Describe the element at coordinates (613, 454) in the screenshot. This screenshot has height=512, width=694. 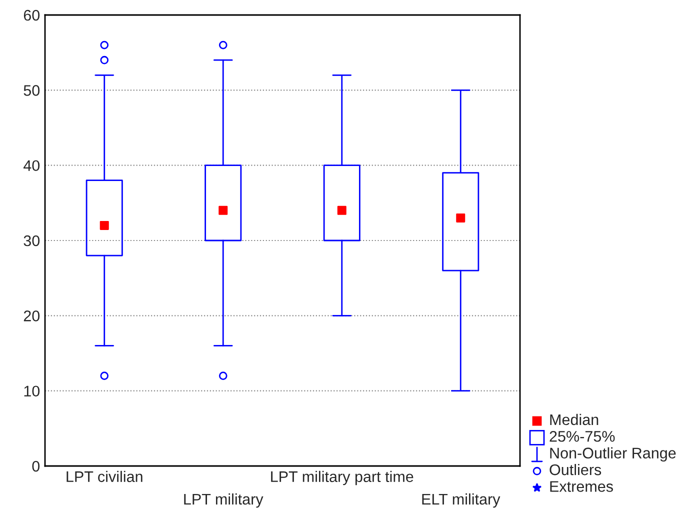
I see `text: Non-Outlier Range` at that location.